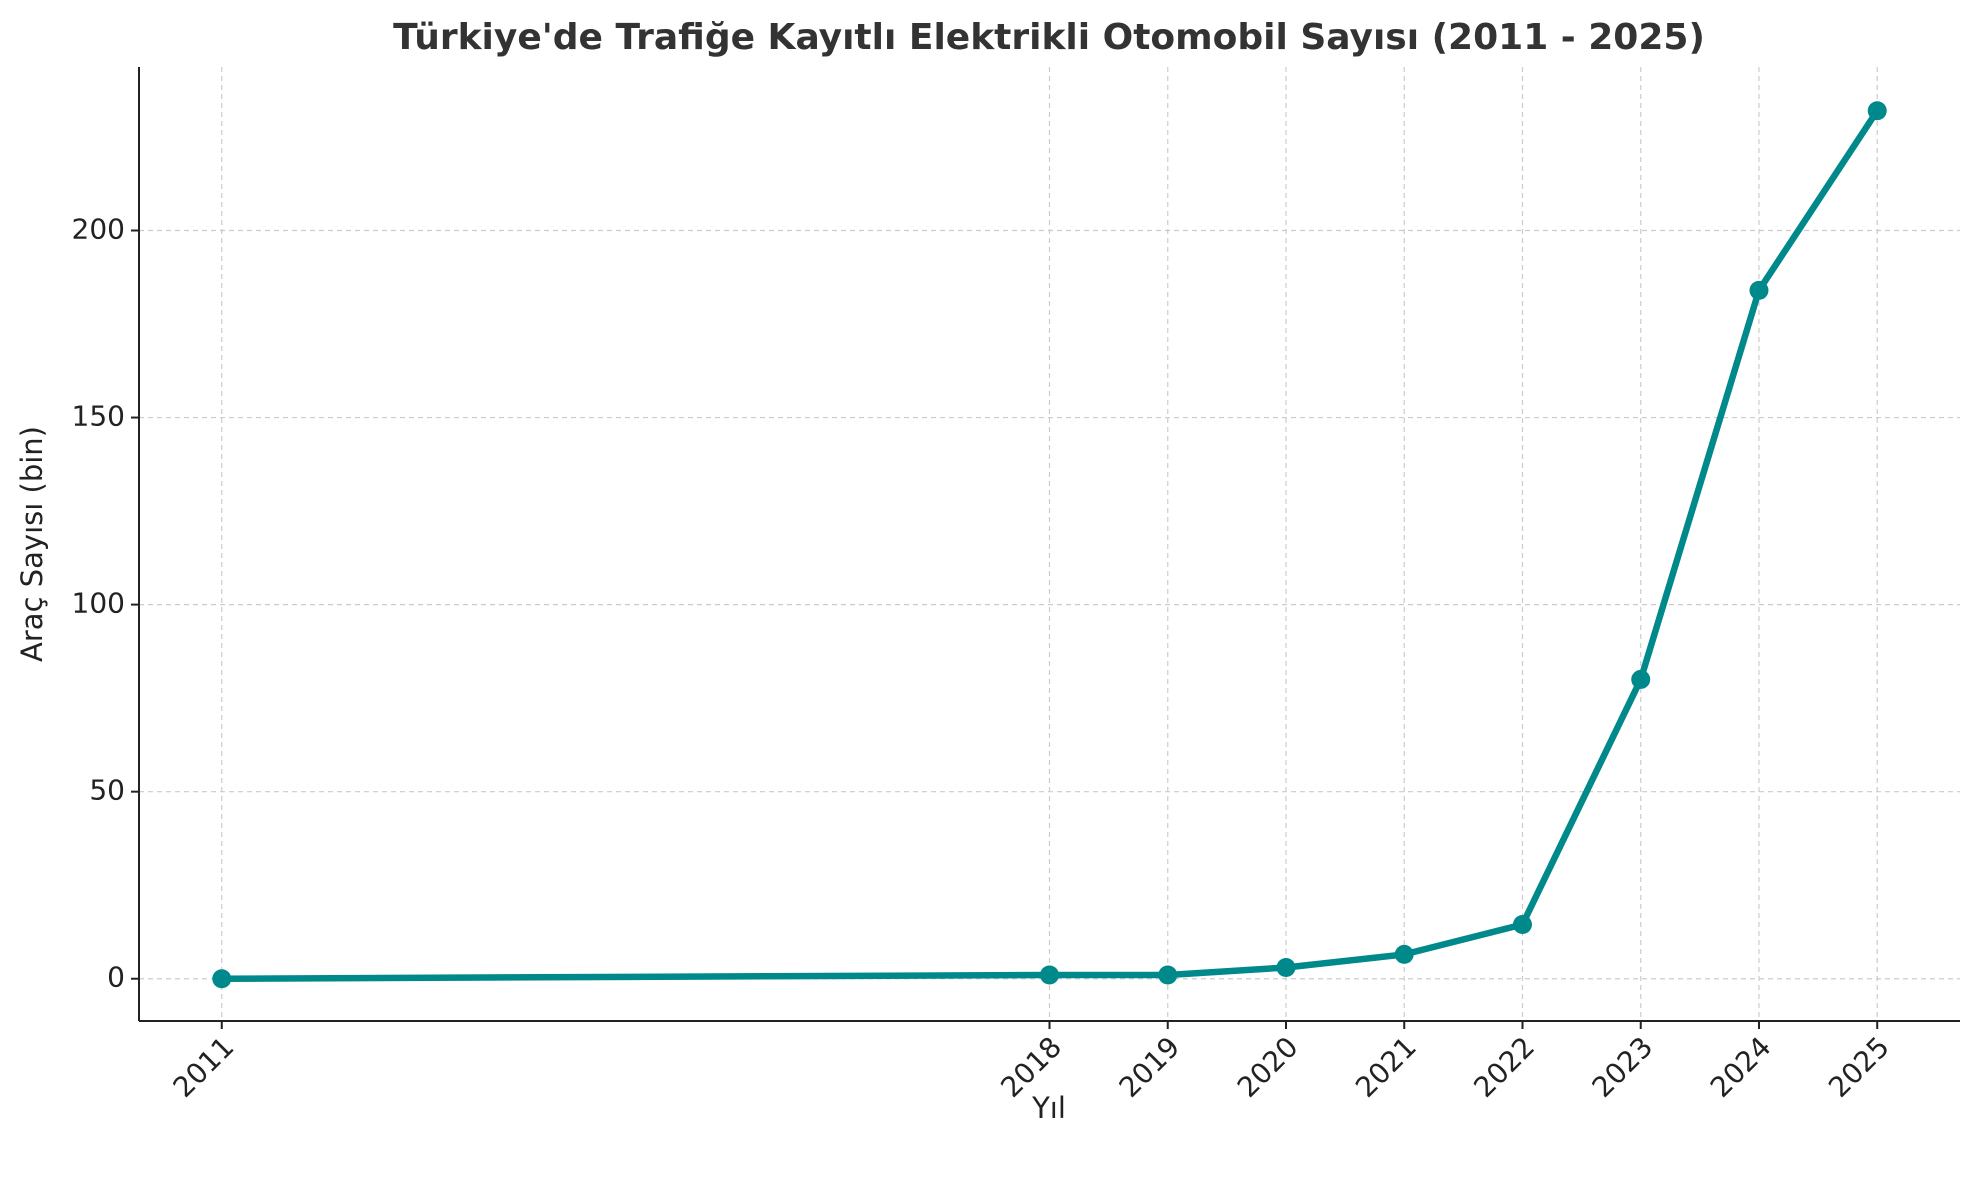  I want to click on x-axis-label: Yıl, so click(1048, 1108).